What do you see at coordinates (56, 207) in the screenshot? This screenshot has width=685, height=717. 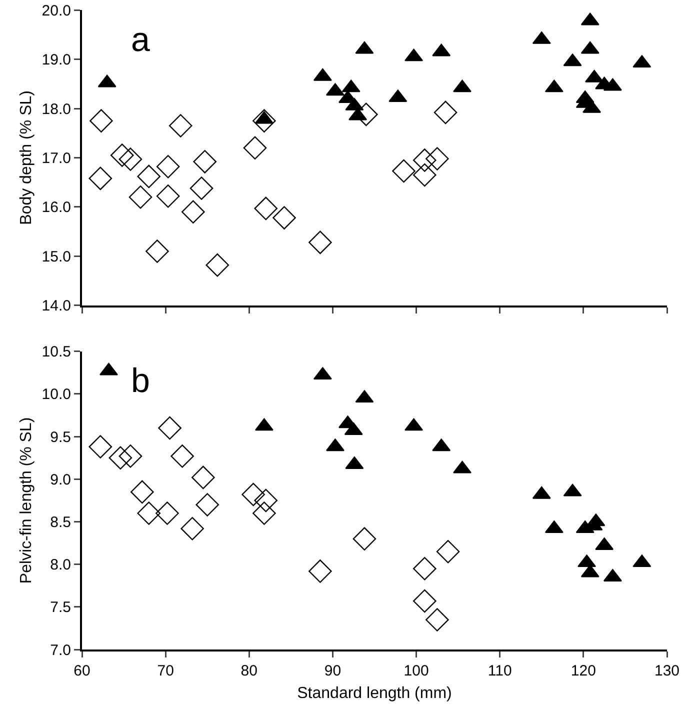 I see `y-tick-label: 16.0` at bounding box center [56, 207].